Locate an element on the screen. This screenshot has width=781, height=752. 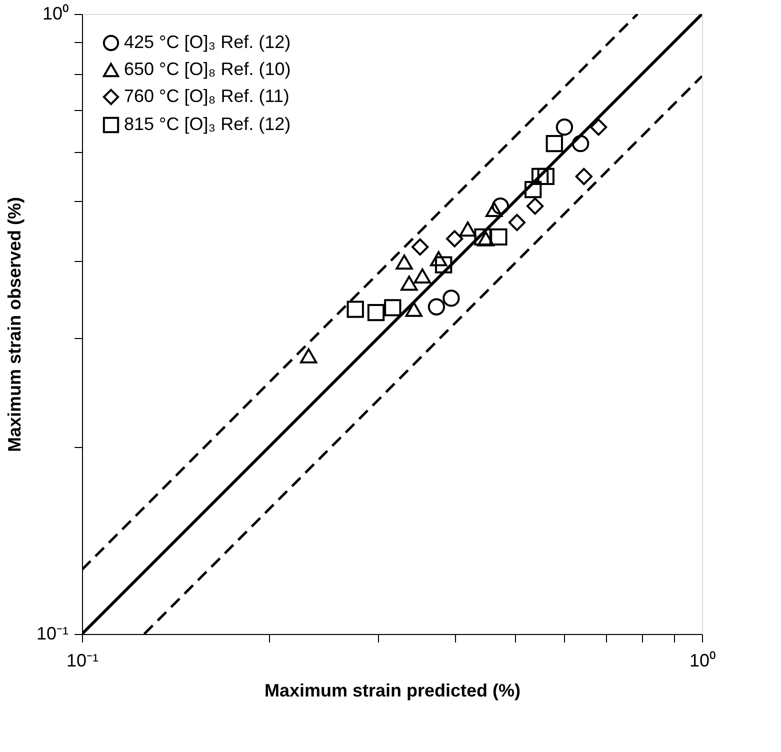
x-axis-title: Maximum strain predicted (%) is located at coordinates (392, 690).